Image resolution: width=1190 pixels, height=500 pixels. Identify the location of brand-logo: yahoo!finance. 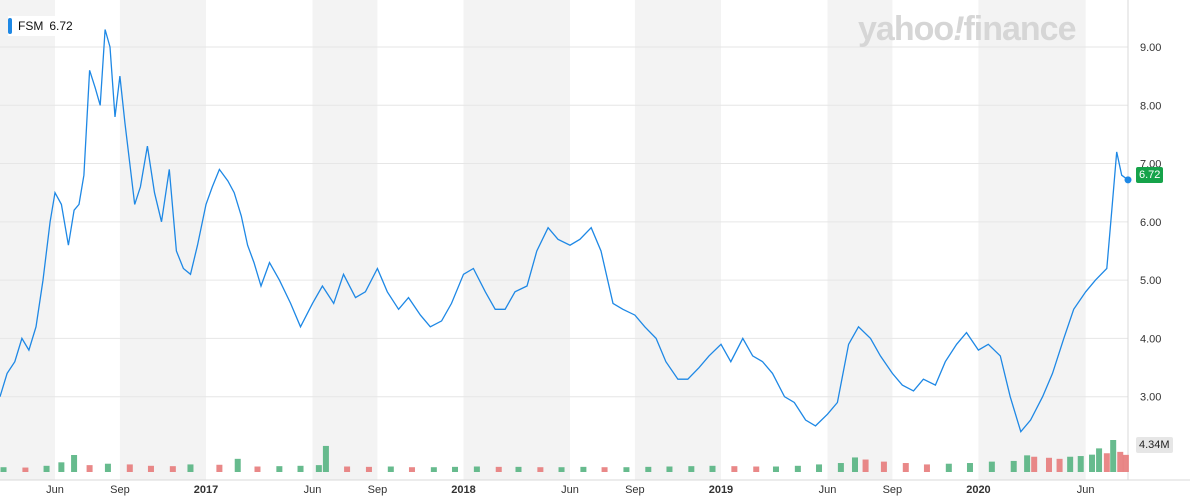
(967, 29).